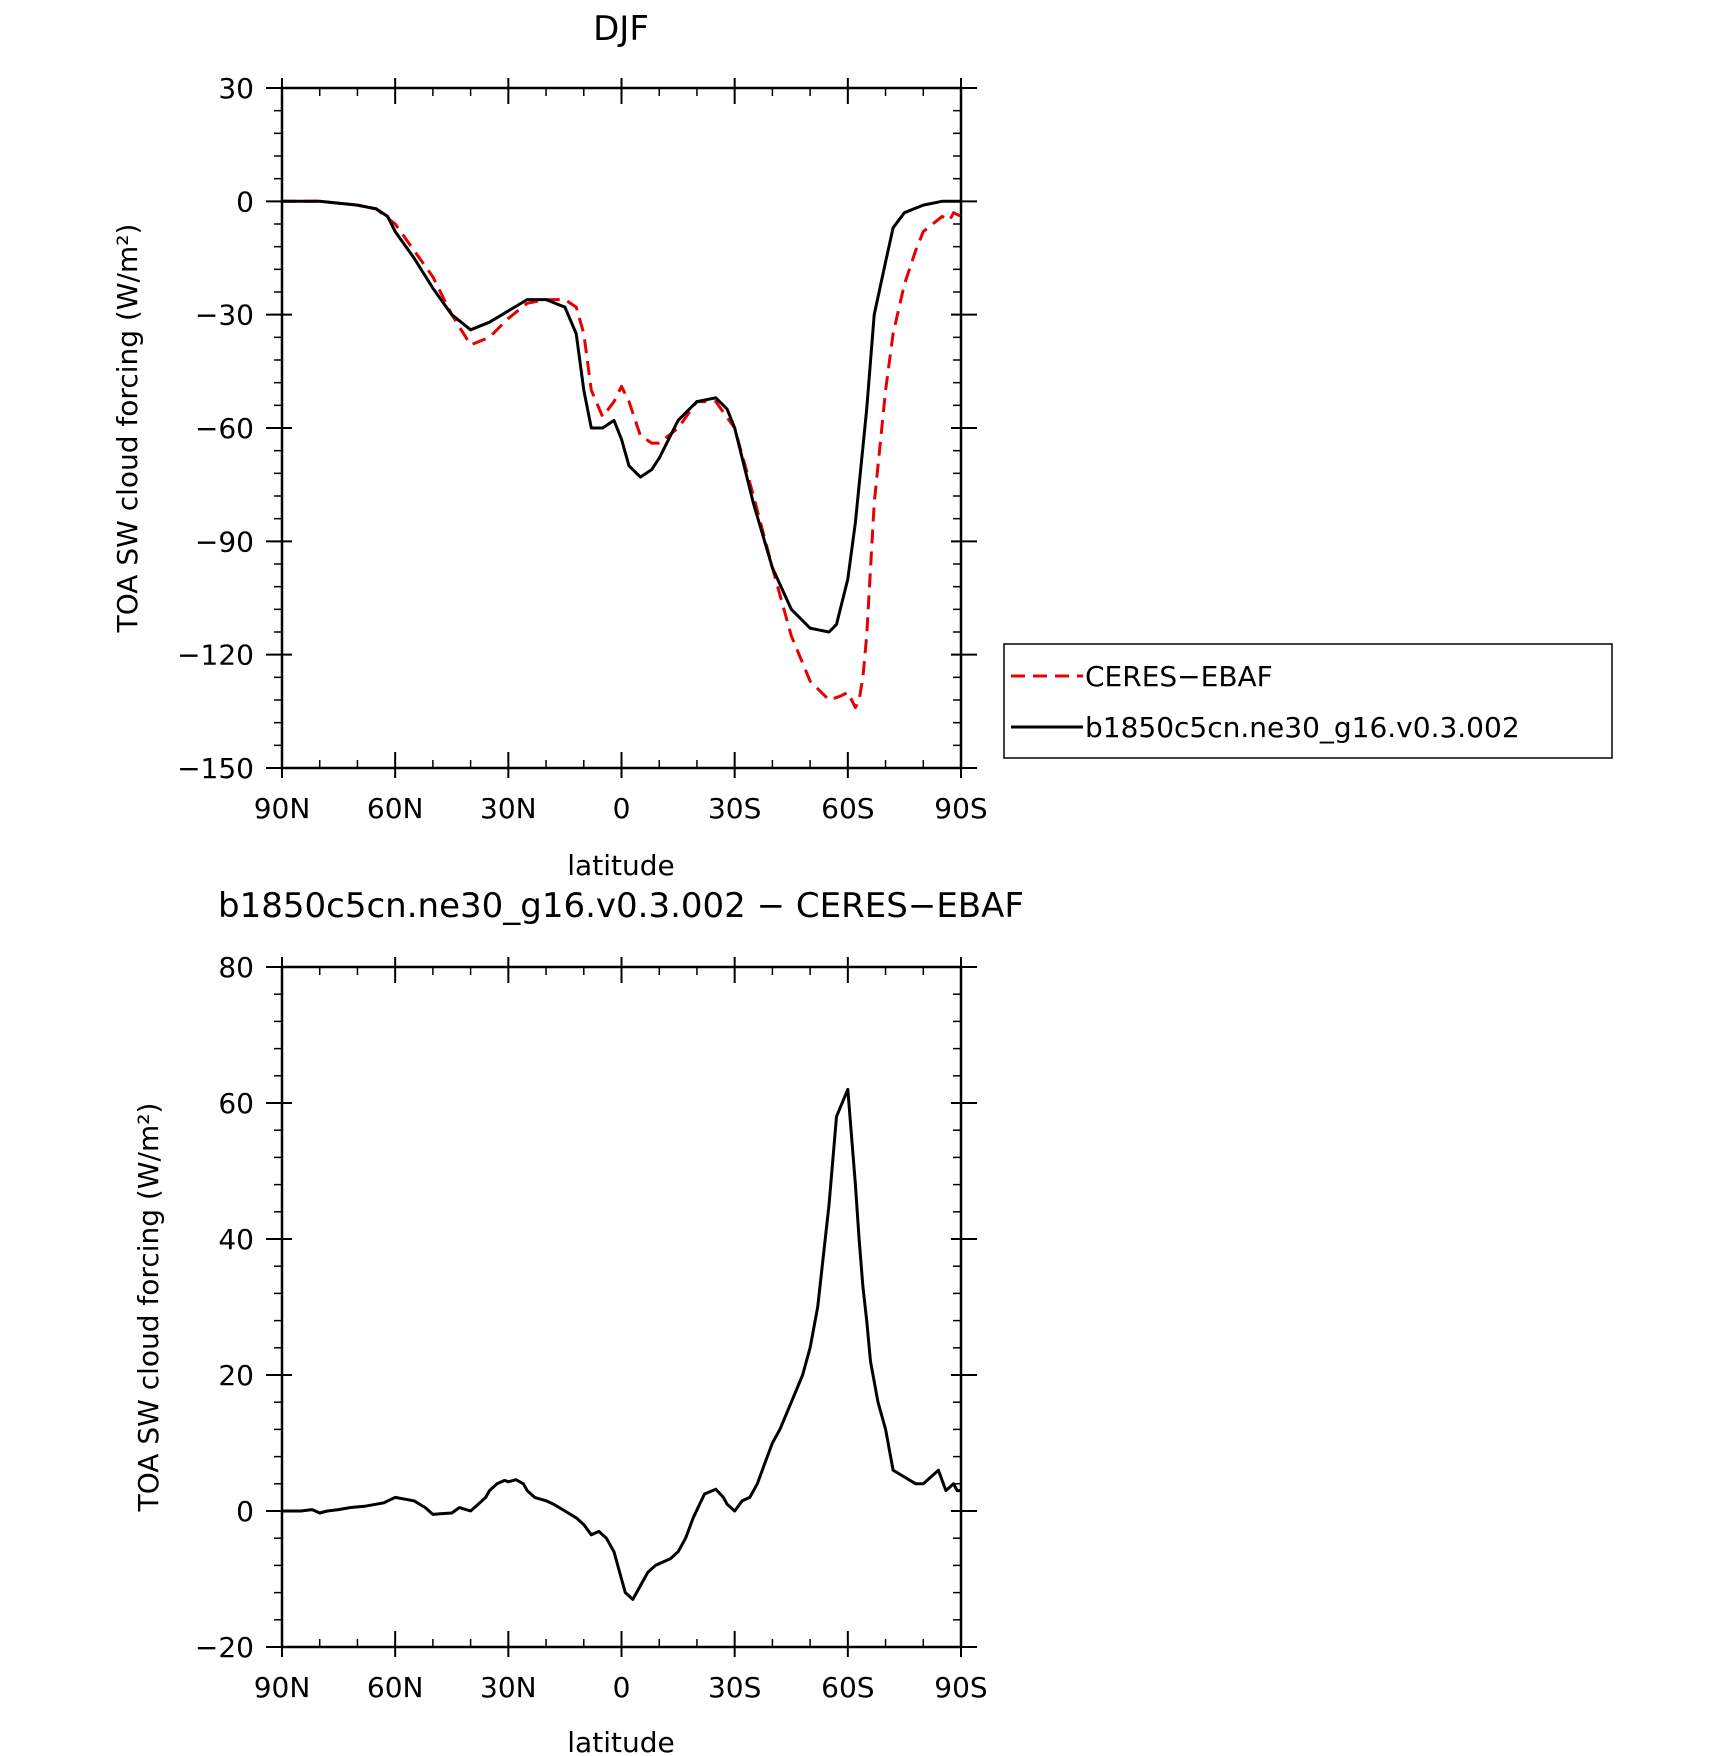  Describe the element at coordinates (508, 1687) in the screenshot. I see `difference-x-tick-label: 30N` at that location.